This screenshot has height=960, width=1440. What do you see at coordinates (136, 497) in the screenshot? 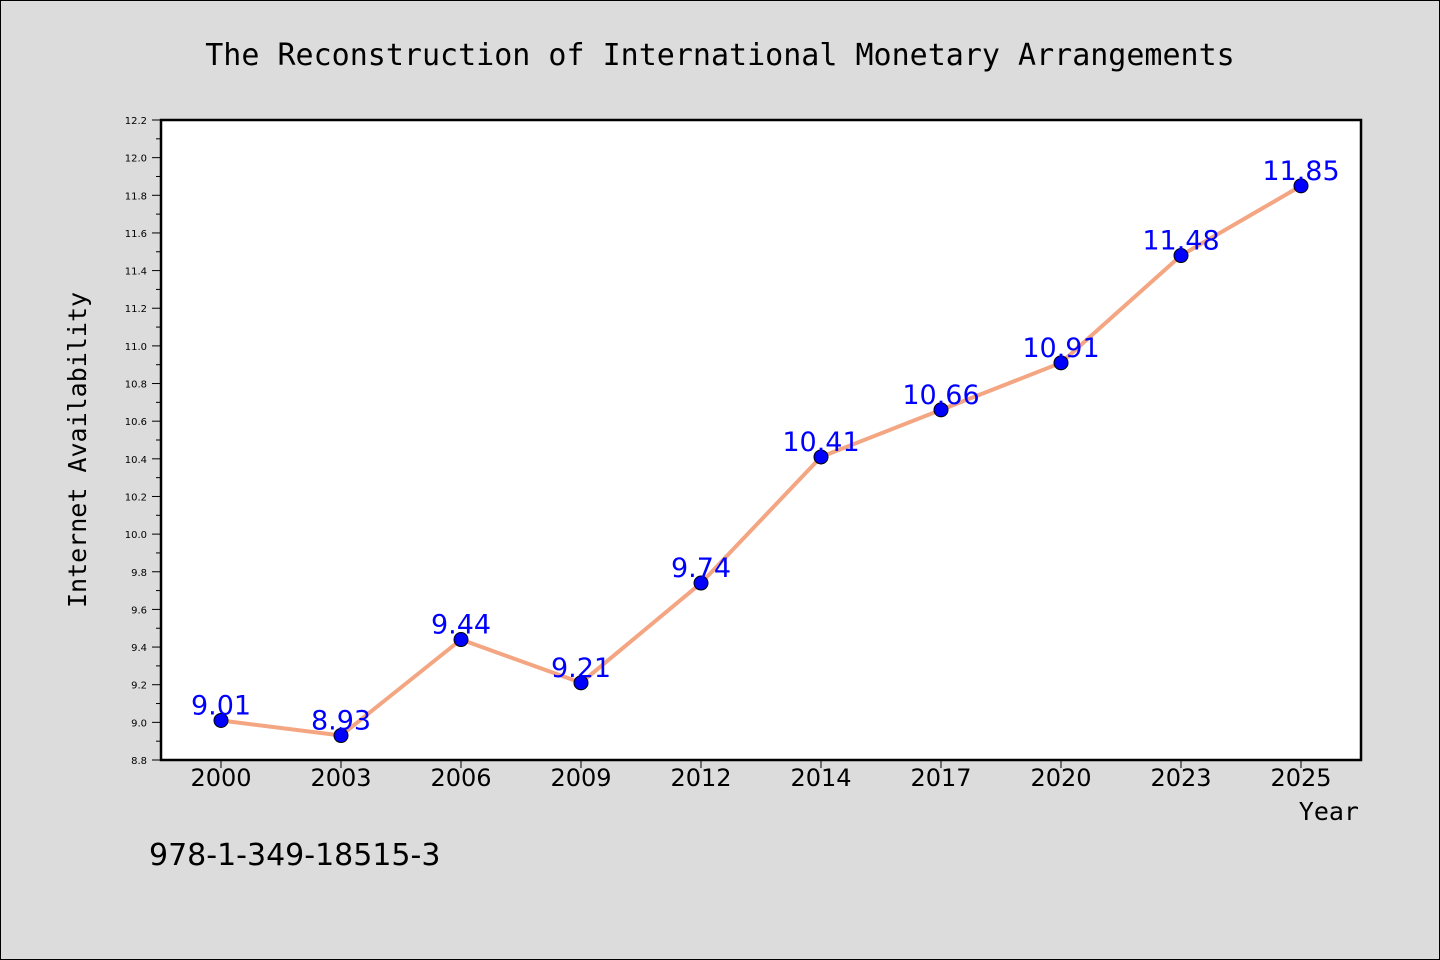
I see `y-tick-label: 10.2` at bounding box center [136, 497].